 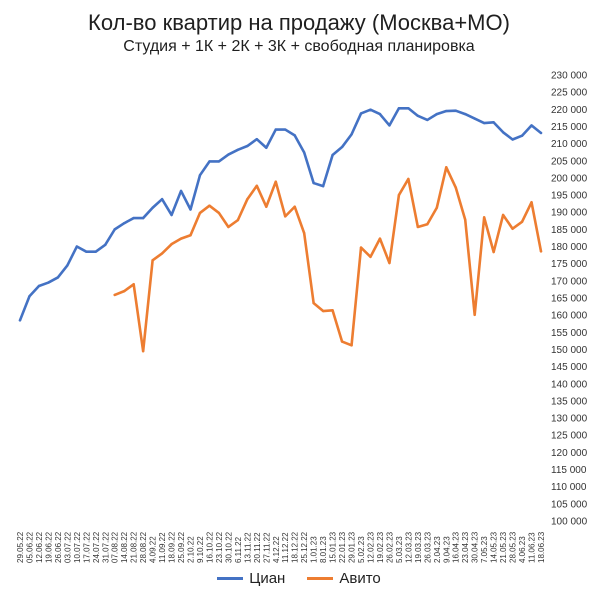 What do you see at coordinates (266, 547) in the screenshot?
I see `x-tick-label: 27.11.22` at bounding box center [266, 547].